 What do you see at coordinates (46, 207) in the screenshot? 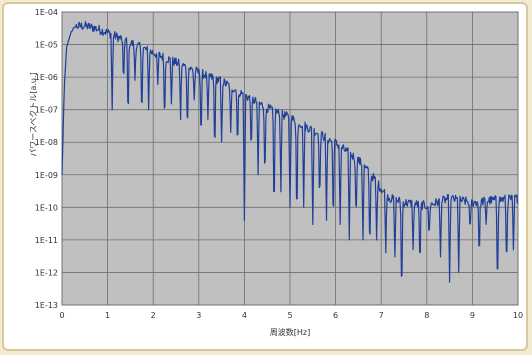
I see `y-tick-label: 1E-10` at bounding box center [46, 207].